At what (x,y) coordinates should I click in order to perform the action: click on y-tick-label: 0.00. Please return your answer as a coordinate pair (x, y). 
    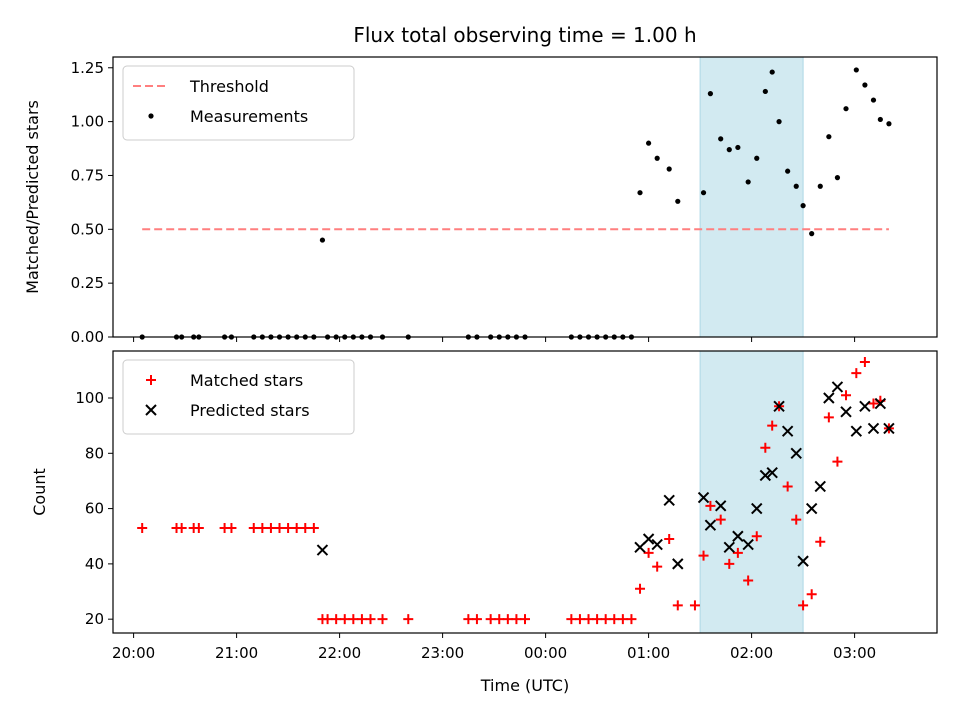
    Looking at the image, I should click on (87, 337).